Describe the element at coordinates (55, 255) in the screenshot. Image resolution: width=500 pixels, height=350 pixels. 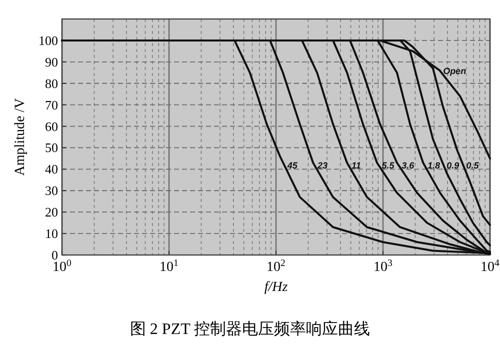
I see `y-tick-label: 0` at that location.